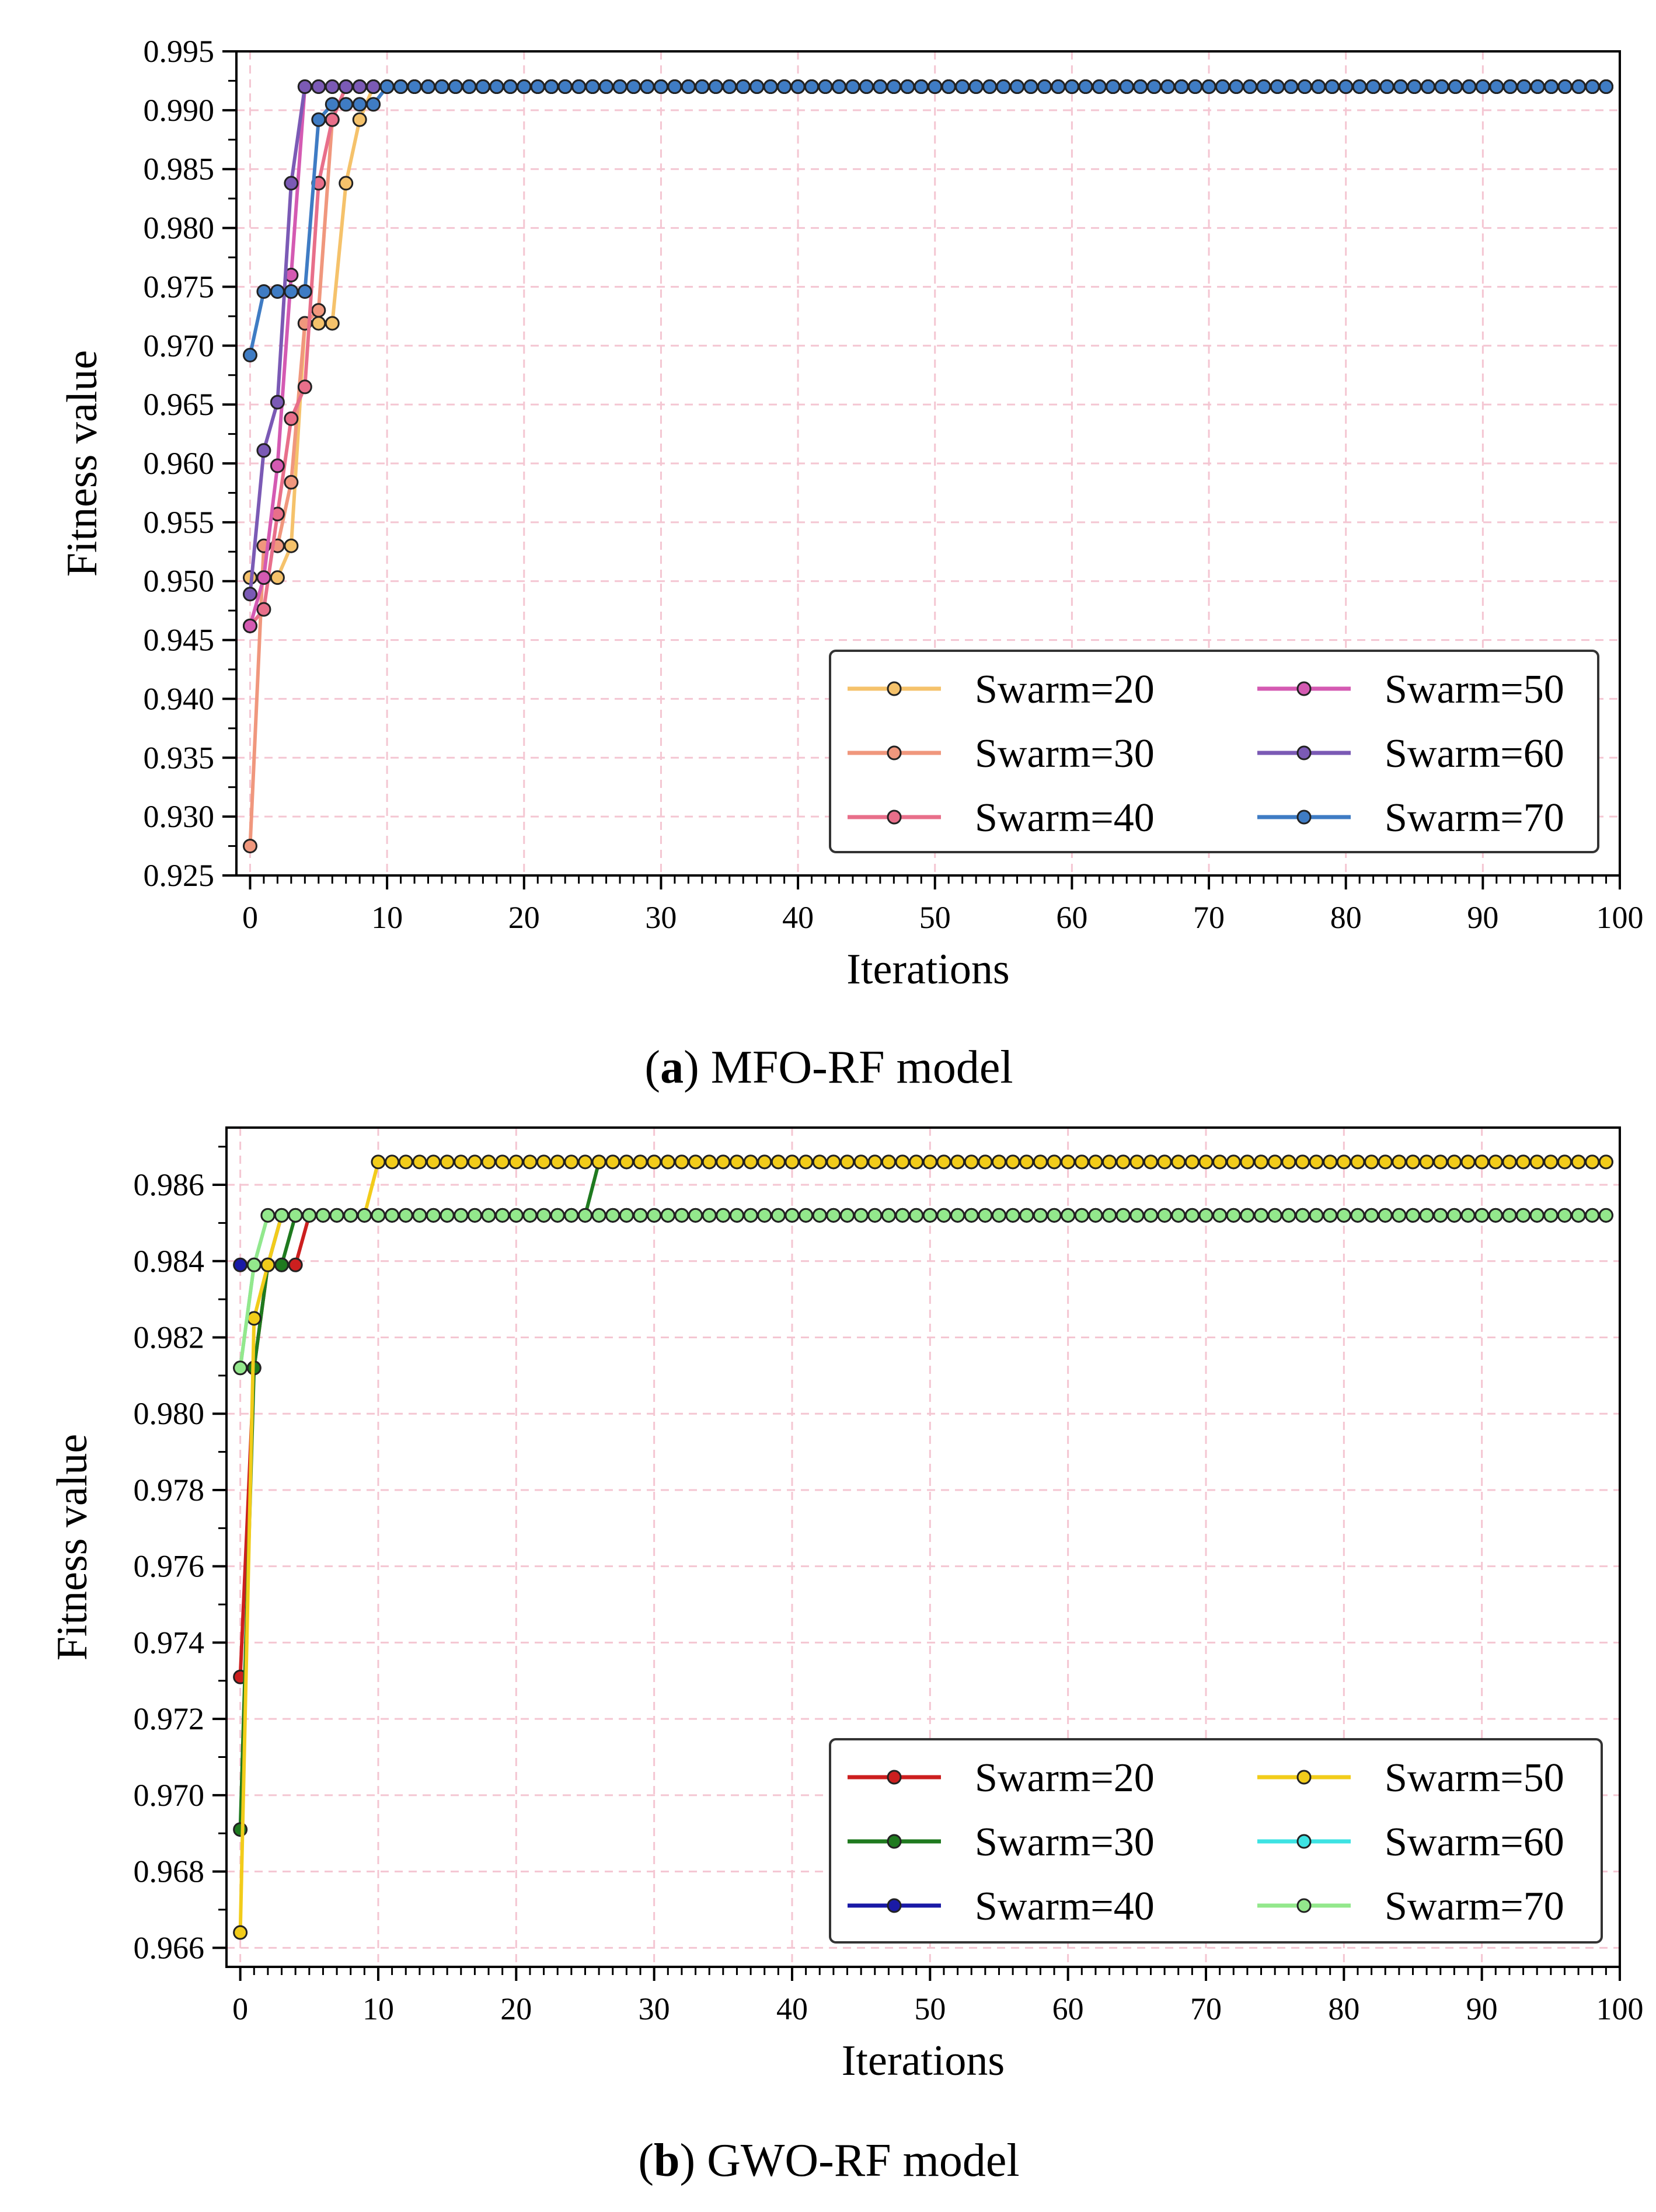 The image size is (1656, 2212). Describe the element at coordinates (169, 1642) in the screenshot. I see `y-tick-label: 0.974` at that location.